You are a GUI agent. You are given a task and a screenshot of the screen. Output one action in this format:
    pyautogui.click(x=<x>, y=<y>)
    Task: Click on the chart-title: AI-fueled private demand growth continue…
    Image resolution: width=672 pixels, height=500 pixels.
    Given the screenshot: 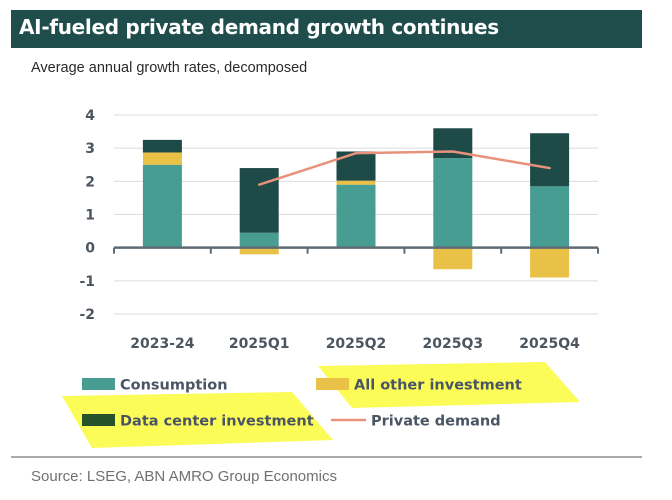 What is the action you would take?
    pyautogui.click(x=259, y=27)
    